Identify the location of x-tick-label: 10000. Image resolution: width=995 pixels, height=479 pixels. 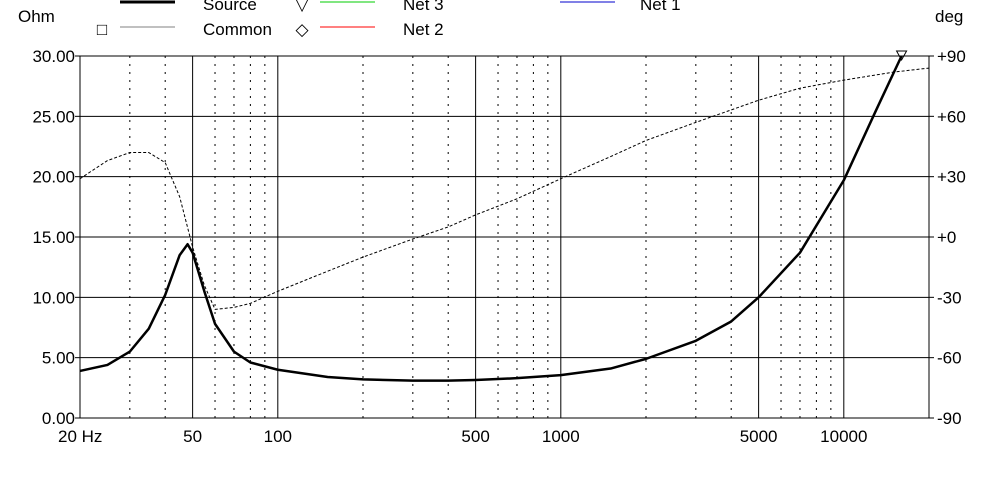
(843, 436).